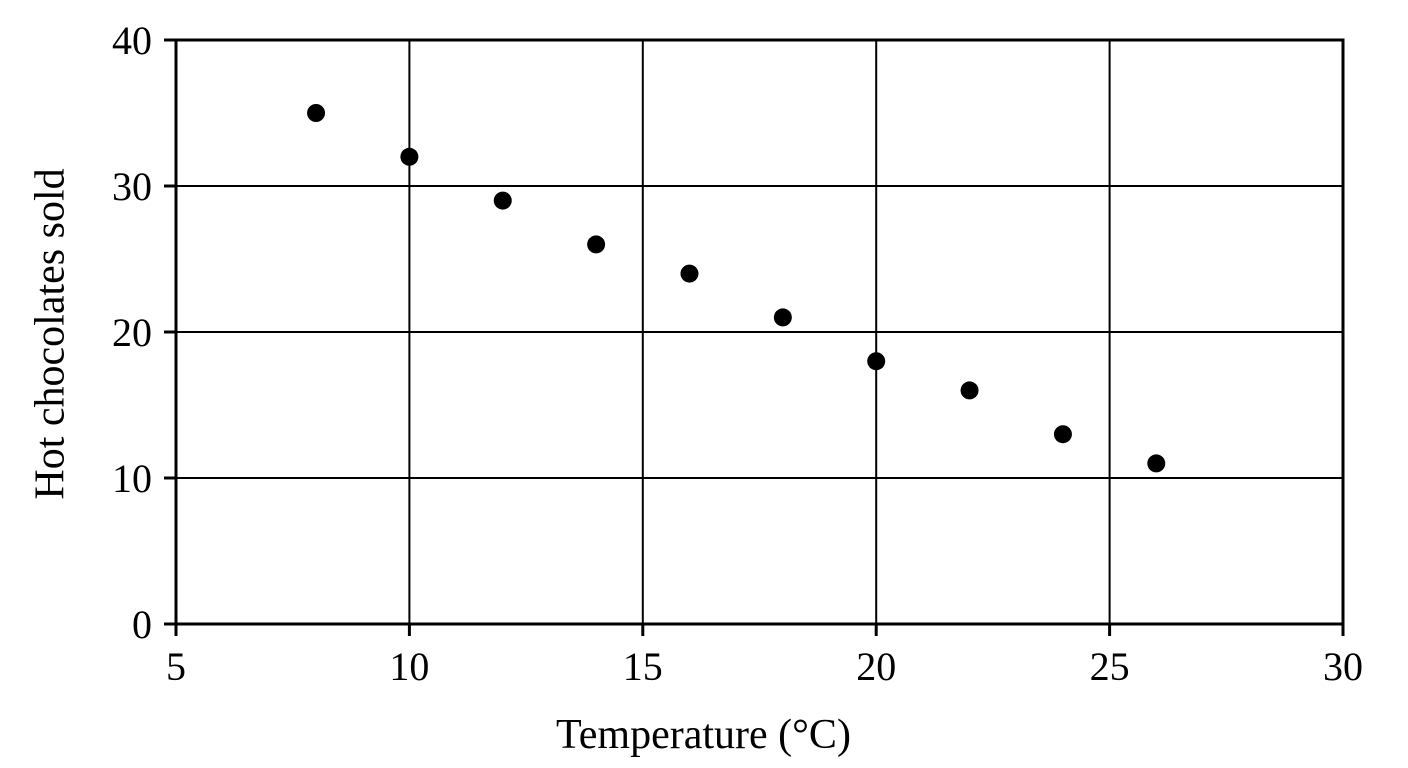 The height and width of the screenshot is (768, 1408). What do you see at coordinates (132, 40) in the screenshot?
I see `y-tick-label-4: 40` at bounding box center [132, 40].